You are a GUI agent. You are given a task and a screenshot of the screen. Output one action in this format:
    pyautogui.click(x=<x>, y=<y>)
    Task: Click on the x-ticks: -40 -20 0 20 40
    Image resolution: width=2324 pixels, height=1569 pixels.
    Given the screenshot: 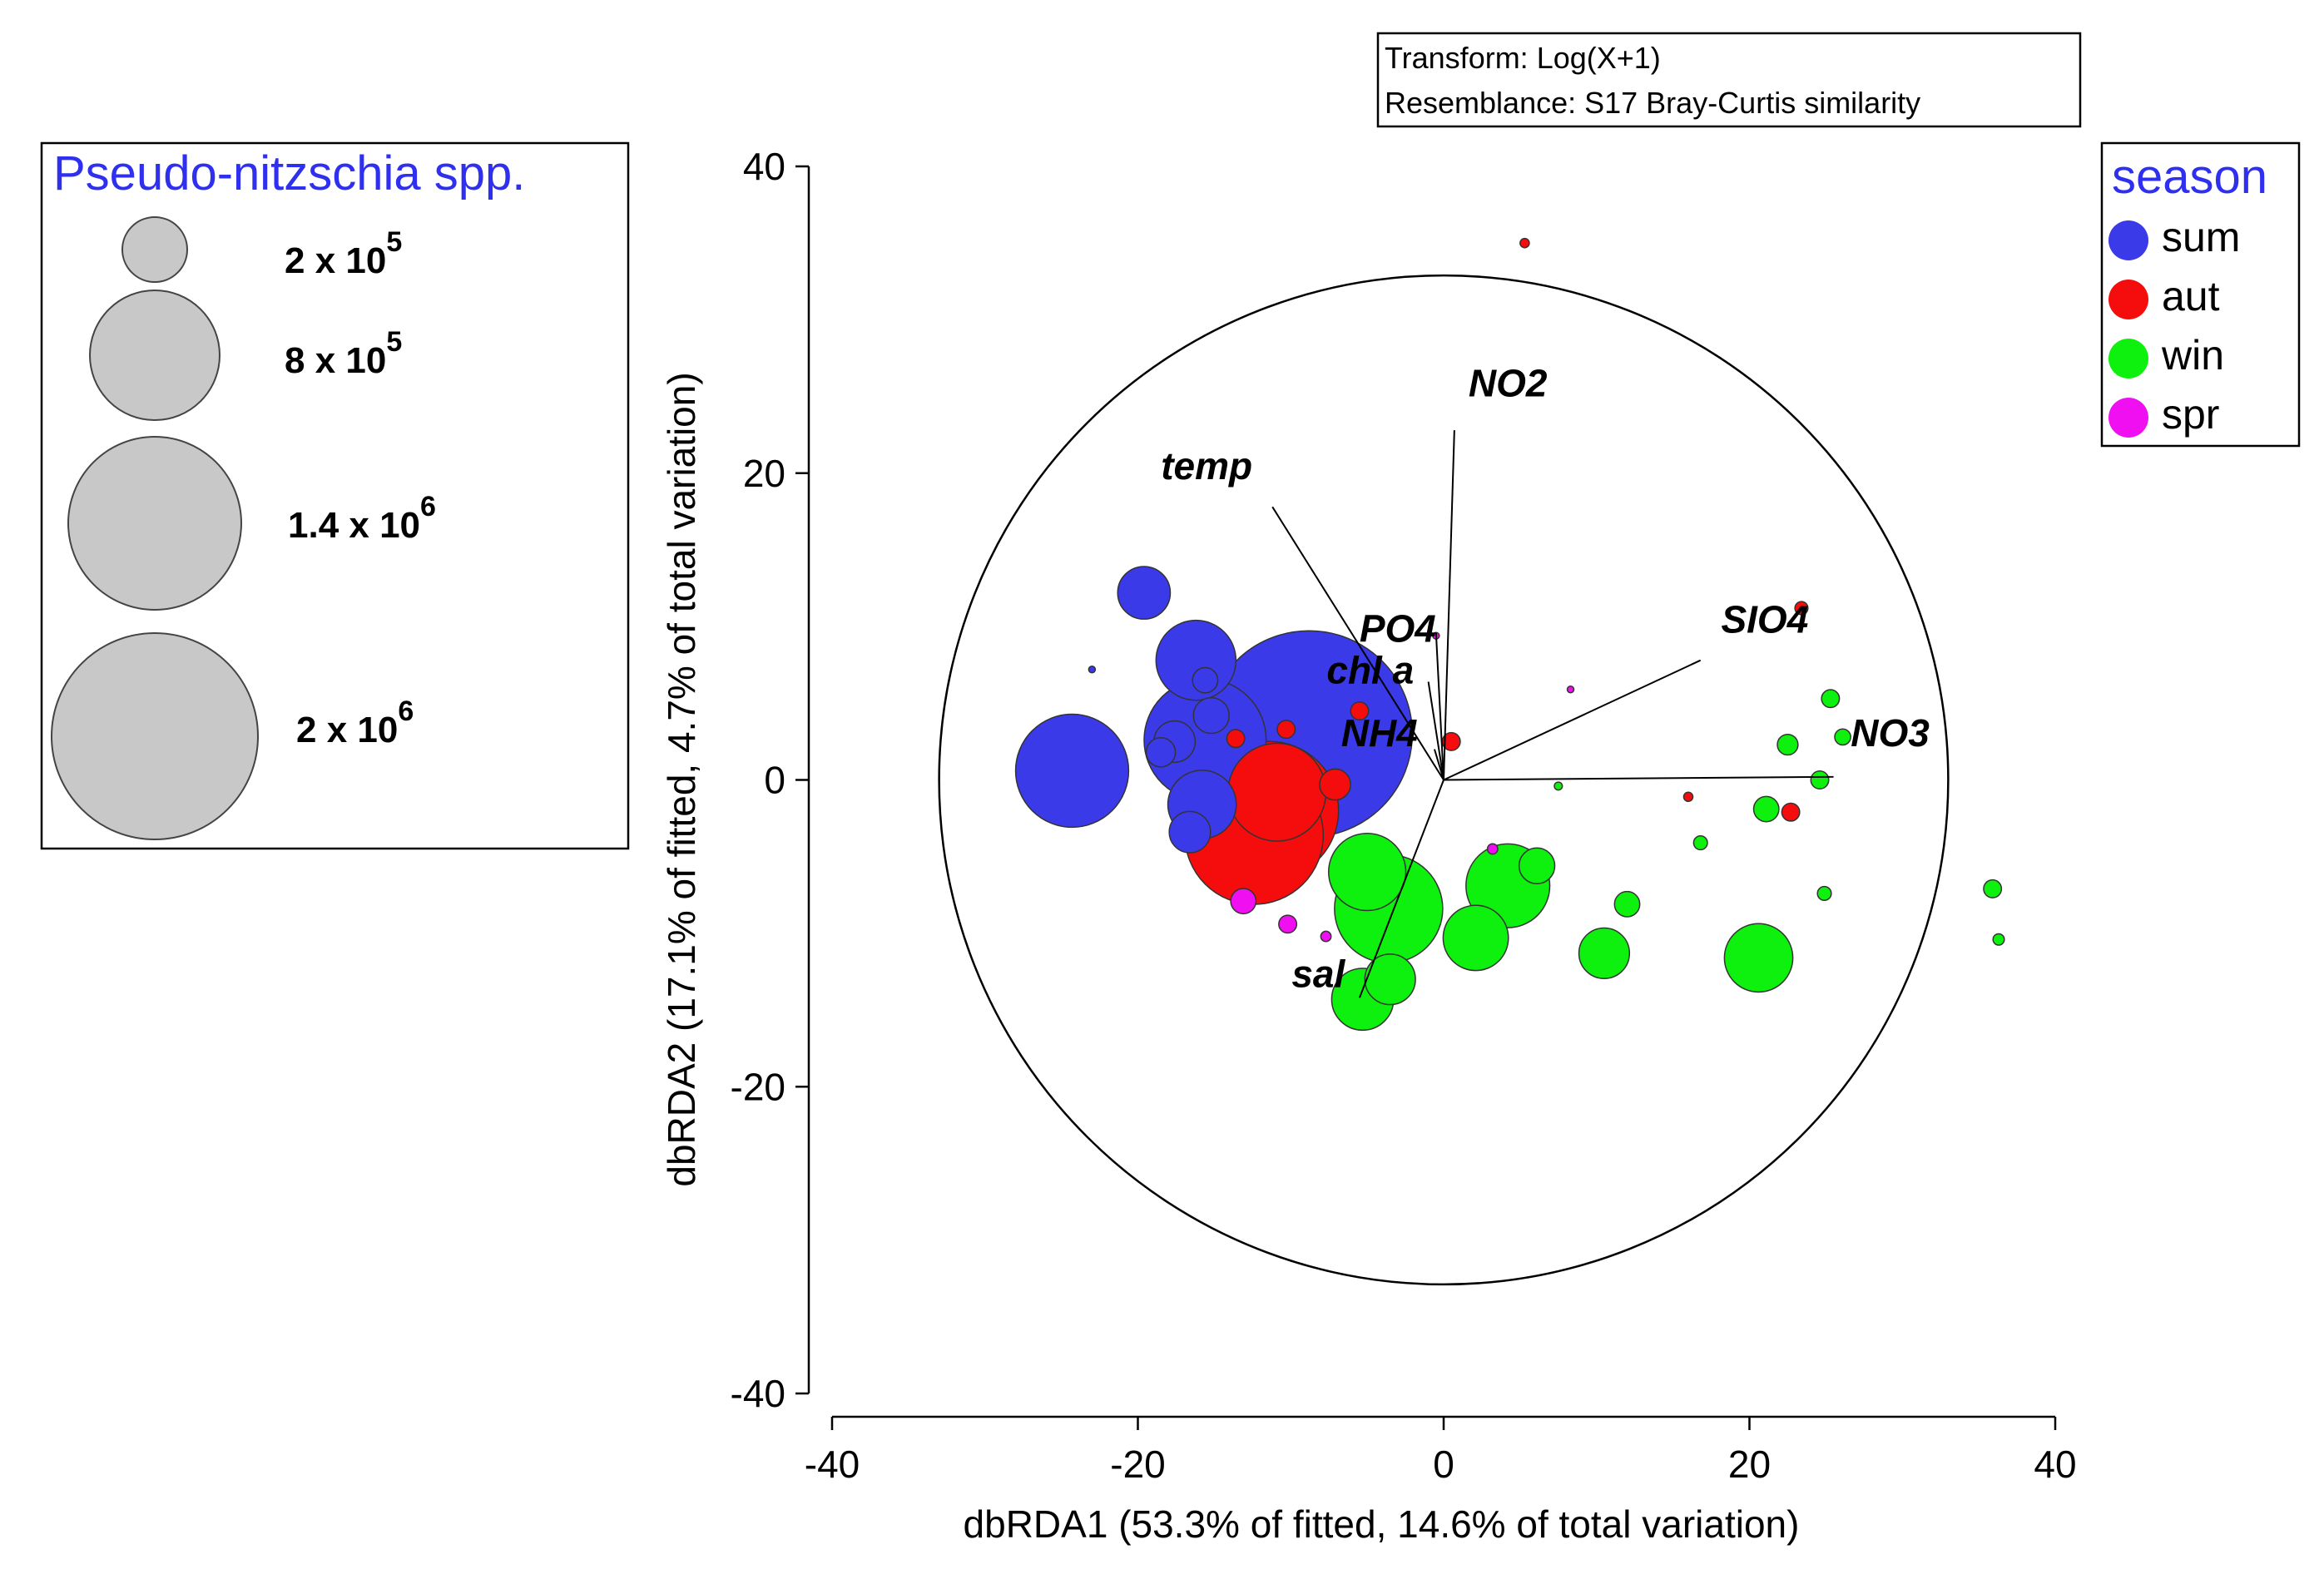 What is the action you would take?
    pyautogui.click(x=1441, y=1451)
    